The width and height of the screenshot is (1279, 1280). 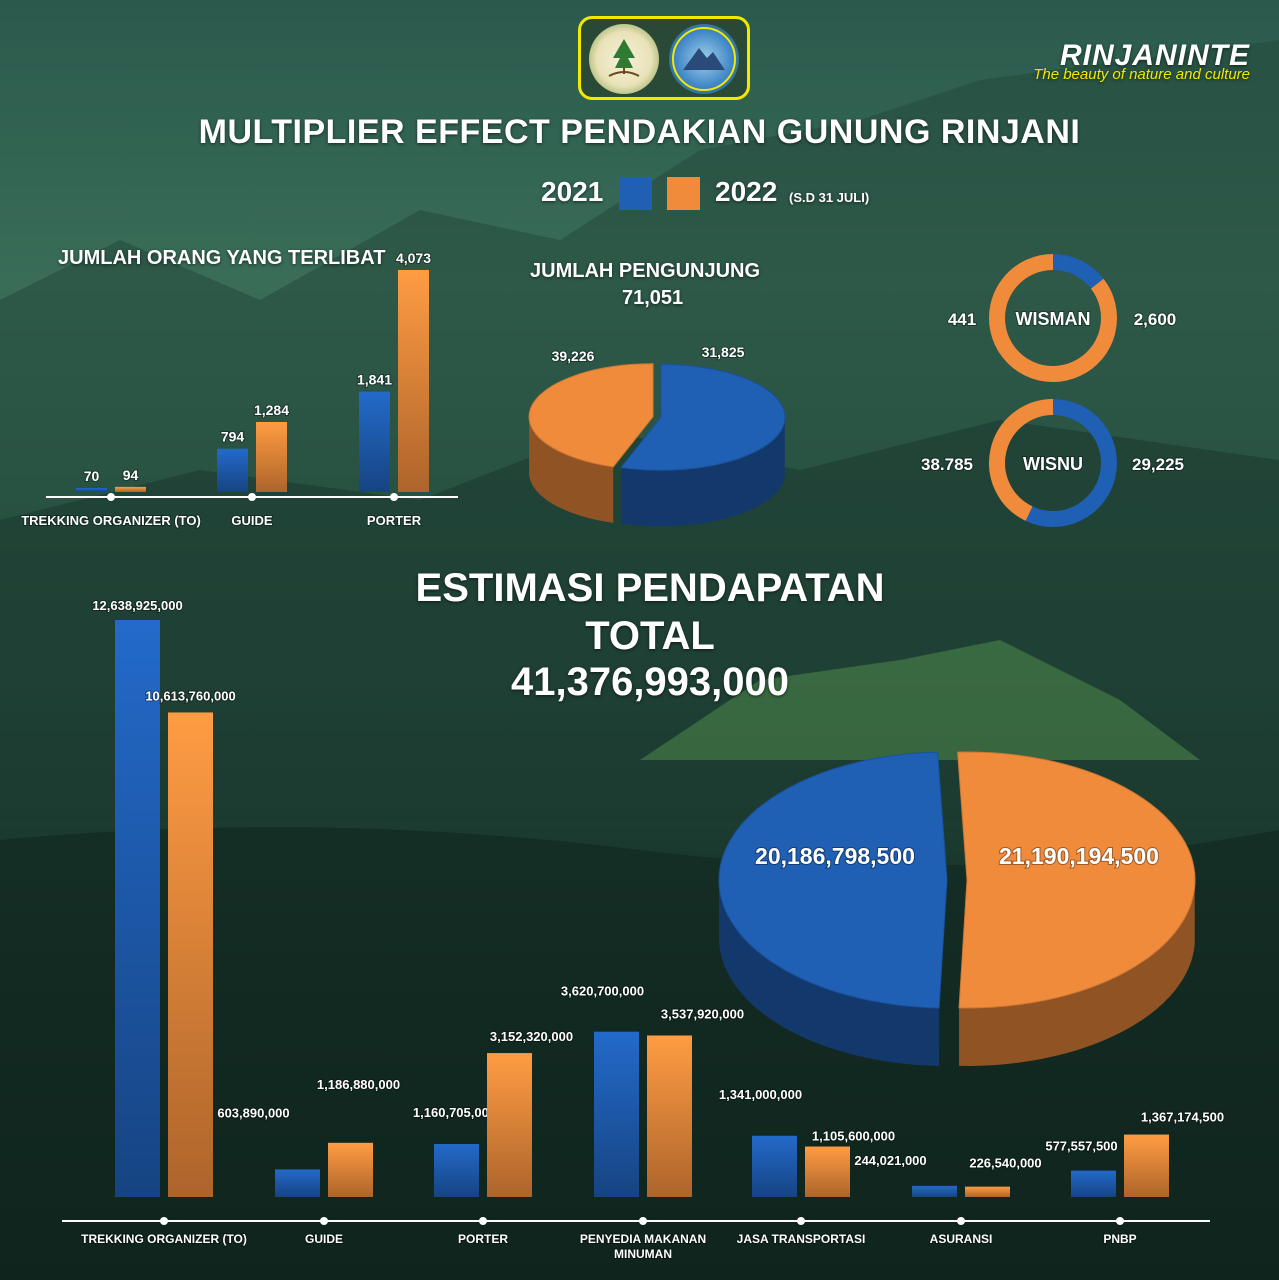 What do you see at coordinates (703, 473) in the screenshot?
I see `visitors-pie-side-2021` at bounding box center [703, 473].